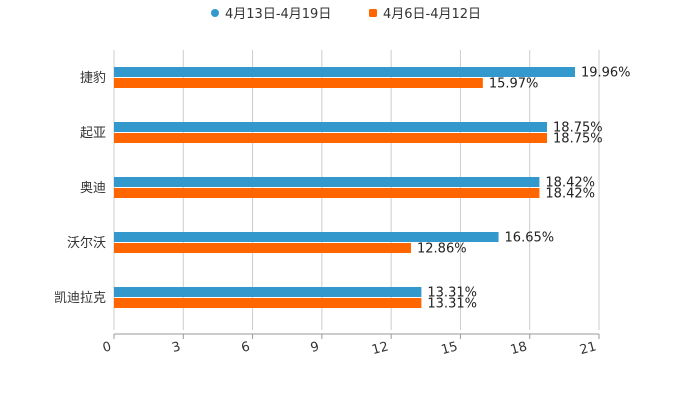 The width and height of the screenshot is (700, 404). Describe the element at coordinates (246, 347) in the screenshot. I see `x-tick-label: 6` at that location.